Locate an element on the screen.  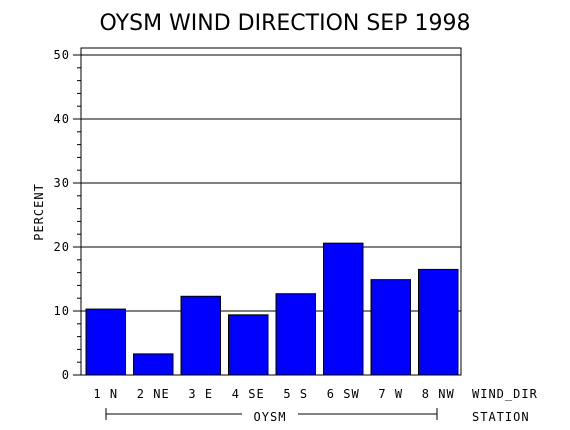
x-axis: 1 N 2 NE 3 E 4 SE 5 S 6 SW 7 W 8 NW is located at coordinates (274, 394).